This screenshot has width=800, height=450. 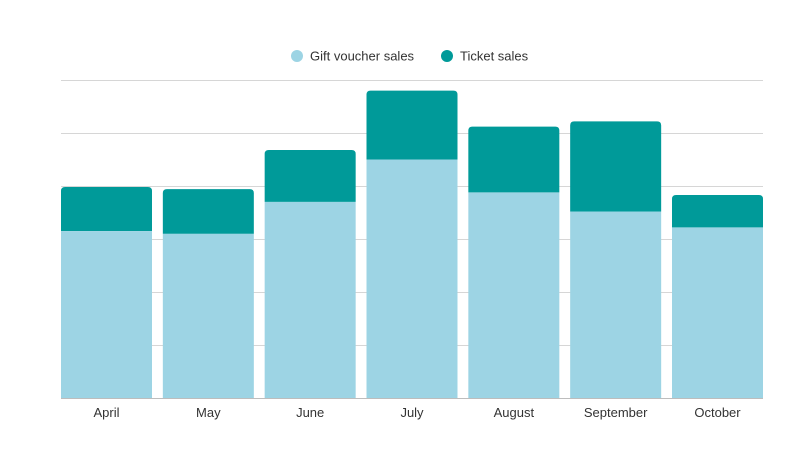 What do you see at coordinates (616, 412) in the screenshot?
I see `x-tick-label-september: September` at bounding box center [616, 412].